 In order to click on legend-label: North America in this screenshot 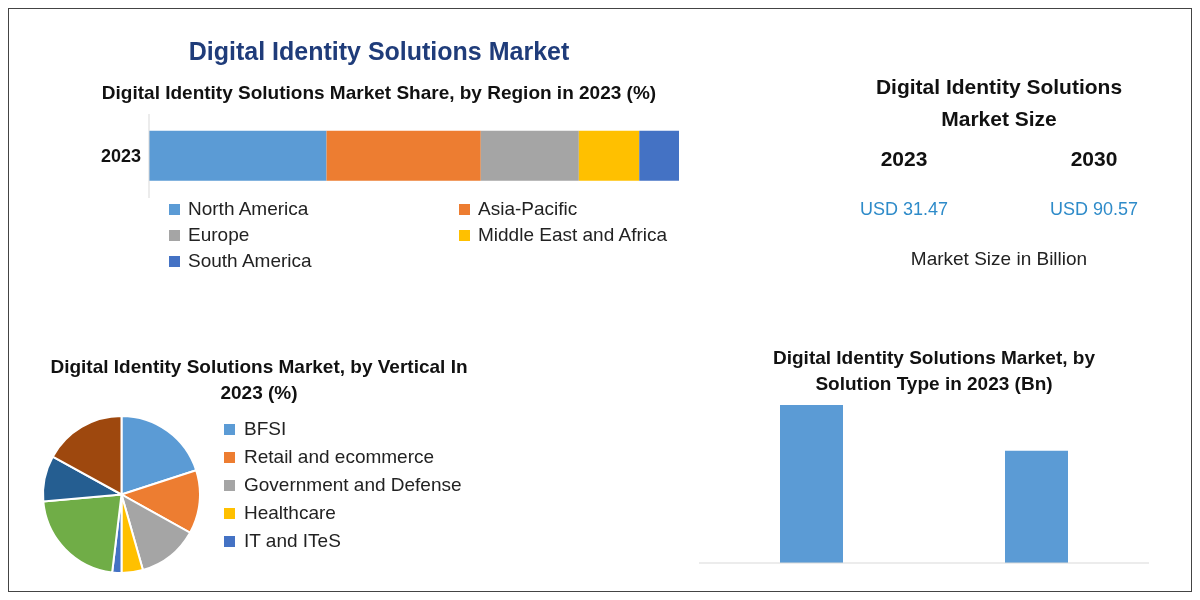, I will do `click(248, 209)`.